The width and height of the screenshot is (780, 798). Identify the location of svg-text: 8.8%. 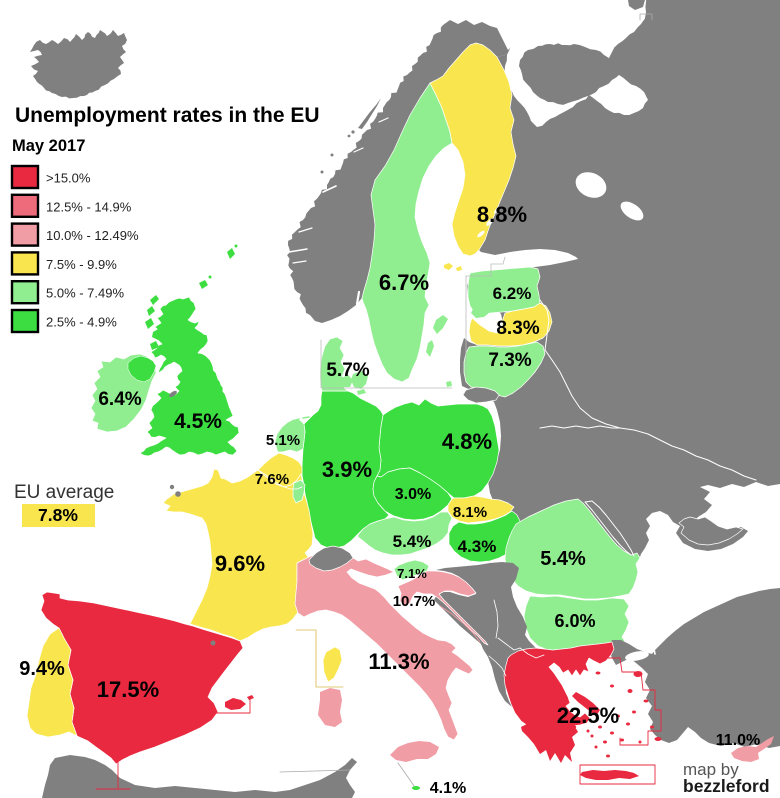
(502, 214).